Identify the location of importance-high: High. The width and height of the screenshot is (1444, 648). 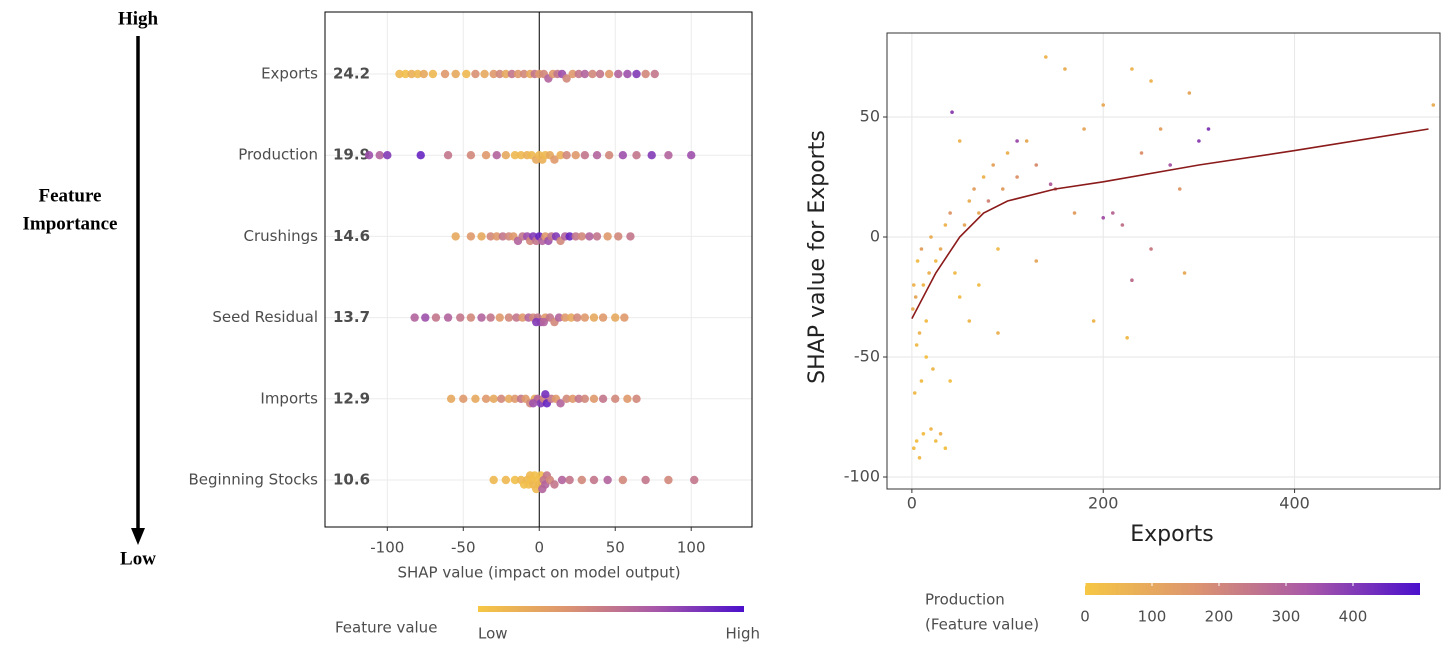
(138, 18).